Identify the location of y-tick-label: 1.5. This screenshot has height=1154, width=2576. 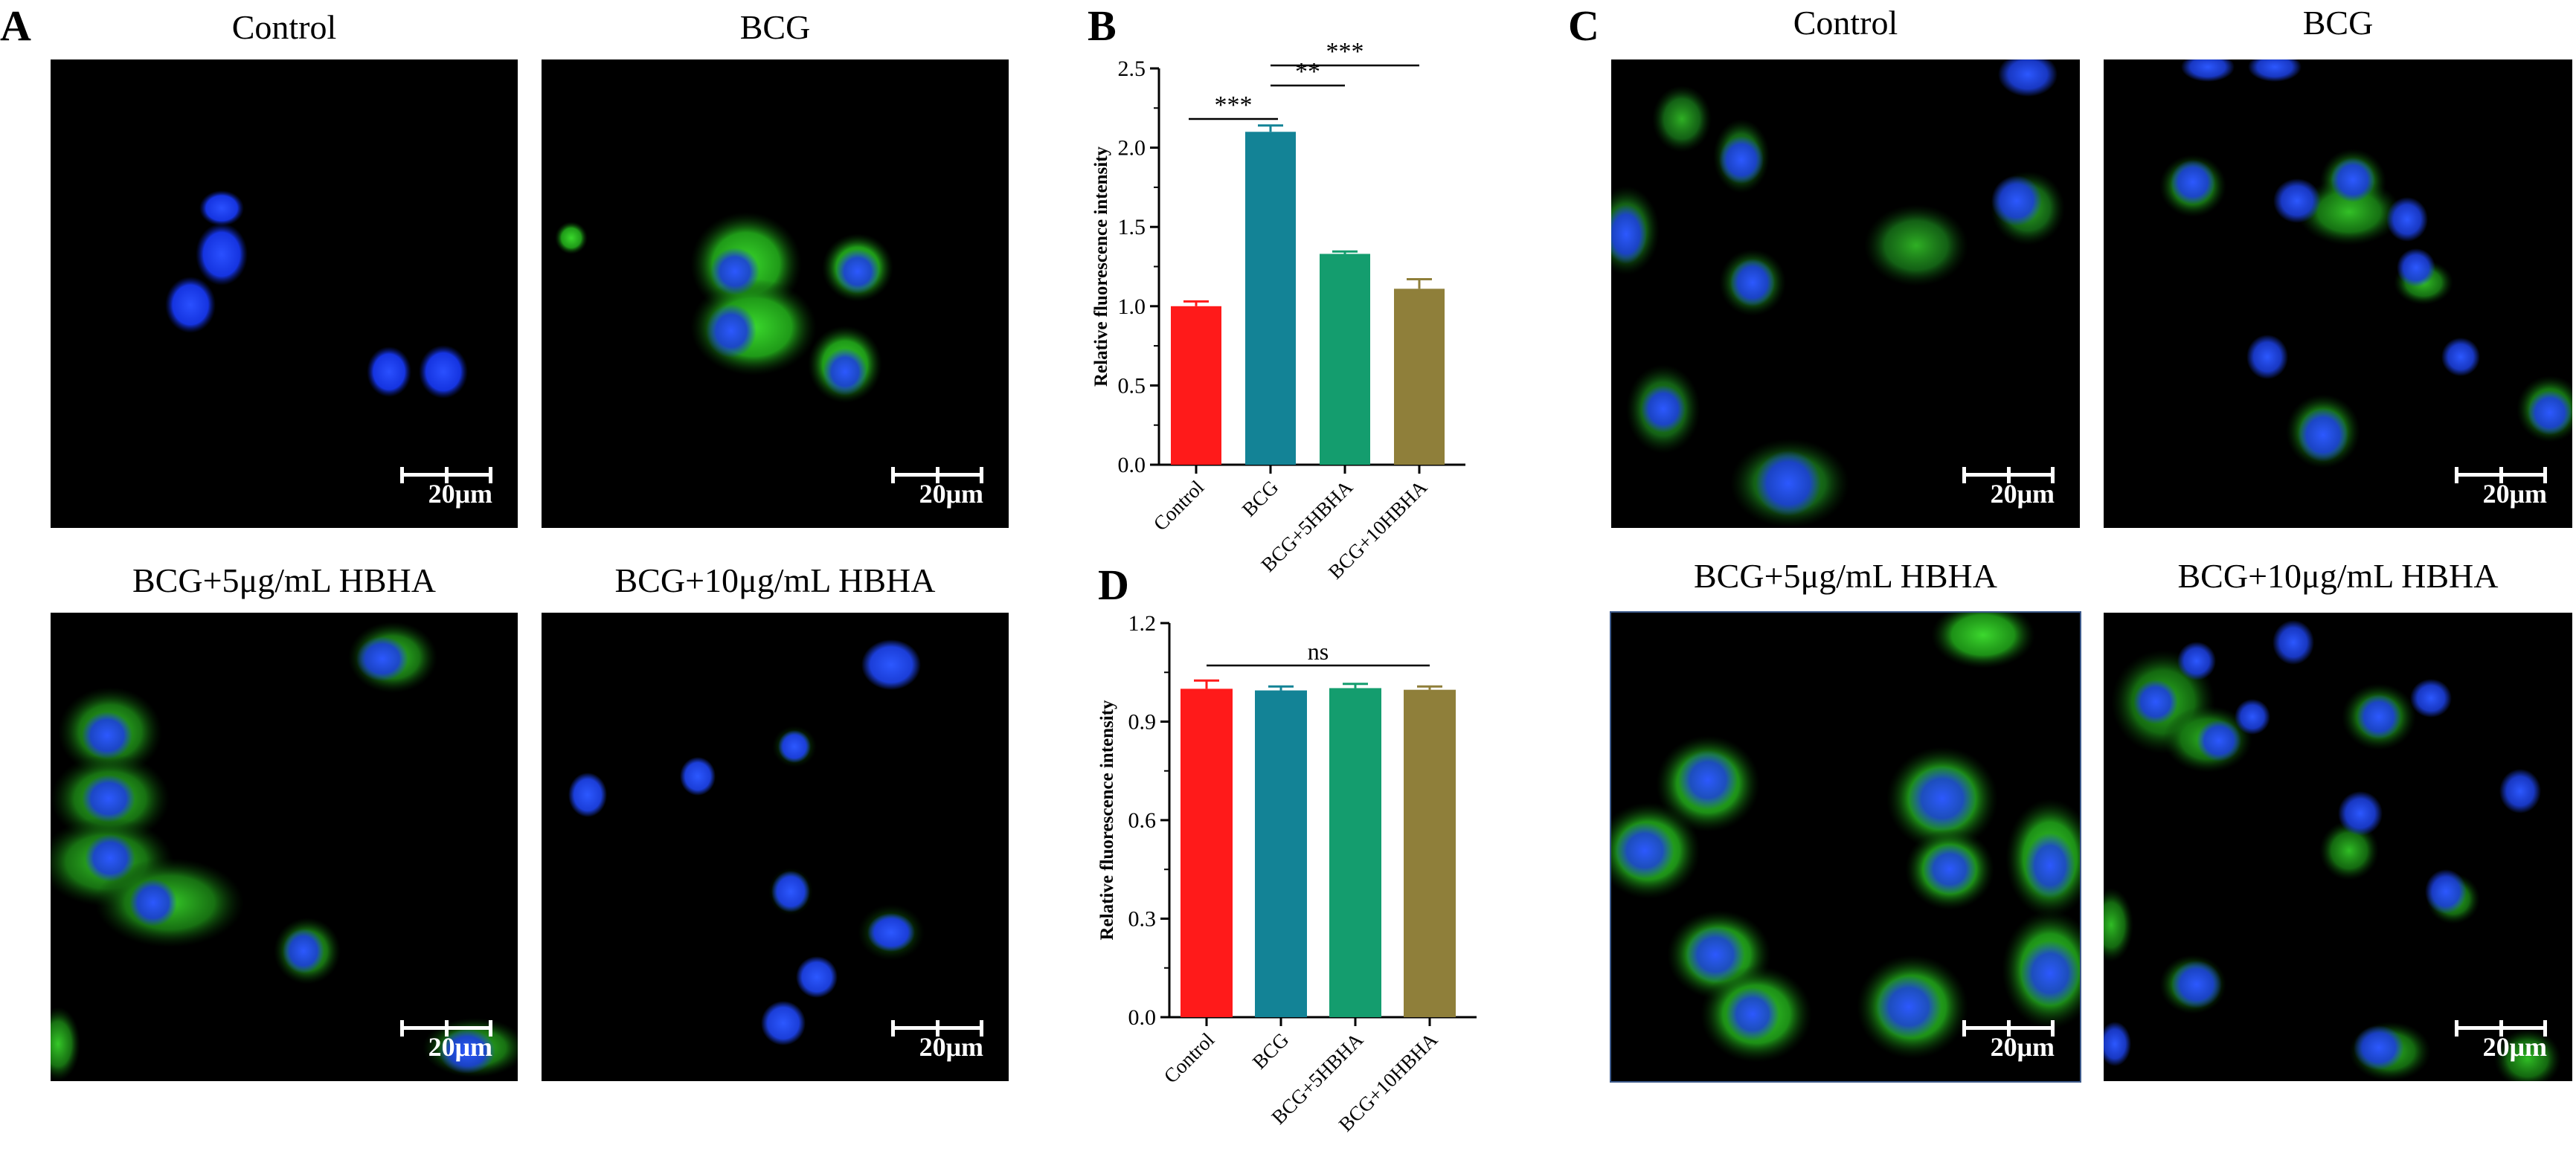
(1132, 227).